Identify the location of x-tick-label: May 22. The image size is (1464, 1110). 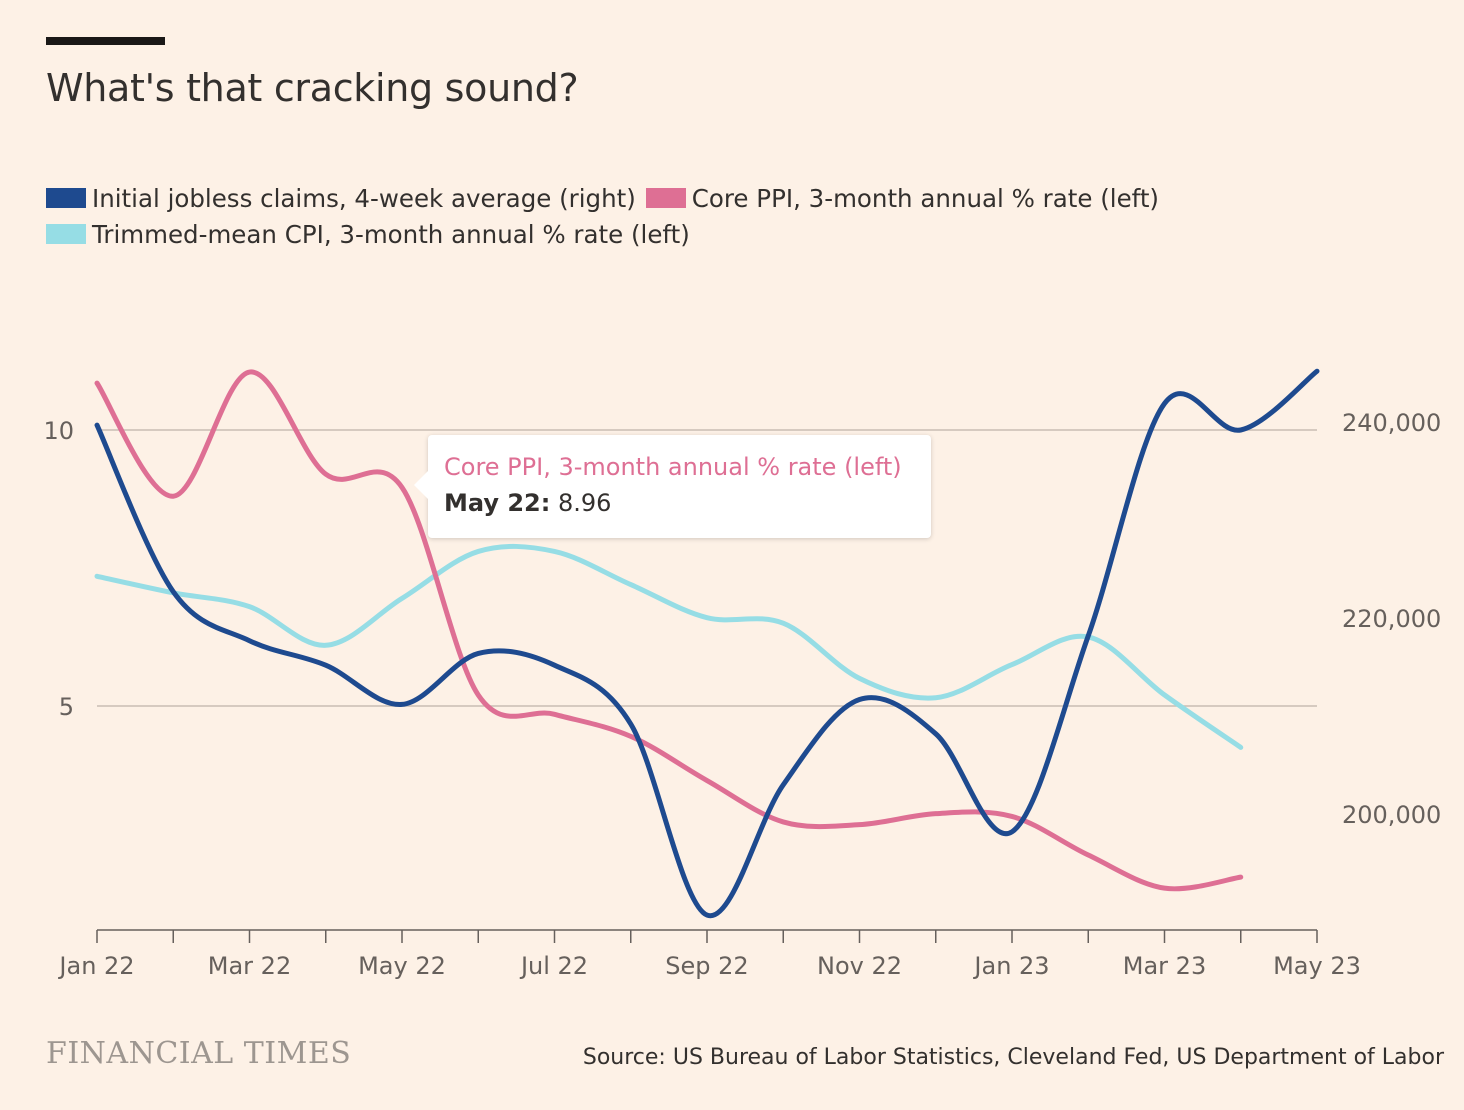
(402, 966).